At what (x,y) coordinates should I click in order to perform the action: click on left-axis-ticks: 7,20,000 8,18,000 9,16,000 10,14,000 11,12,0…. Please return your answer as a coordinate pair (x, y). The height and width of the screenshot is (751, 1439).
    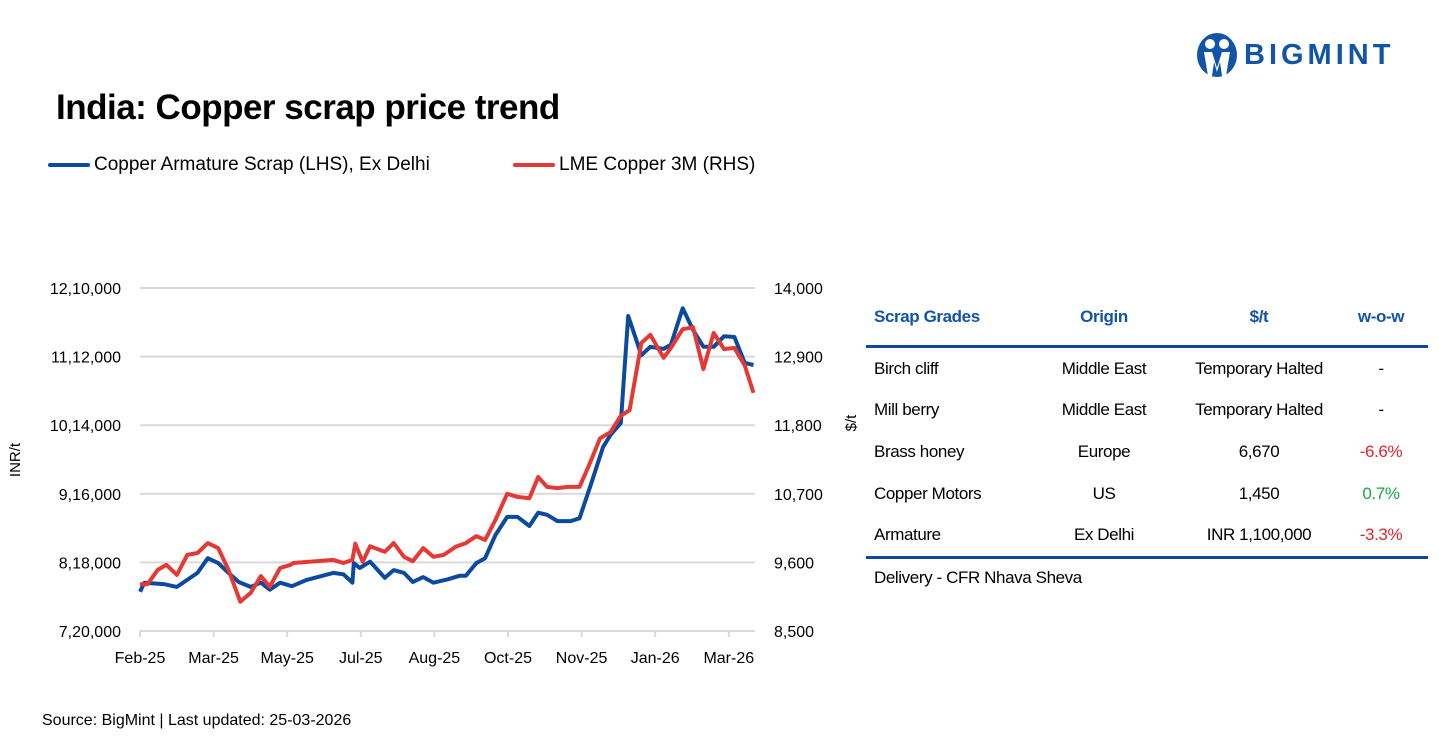
    Looking at the image, I should click on (85, 461).